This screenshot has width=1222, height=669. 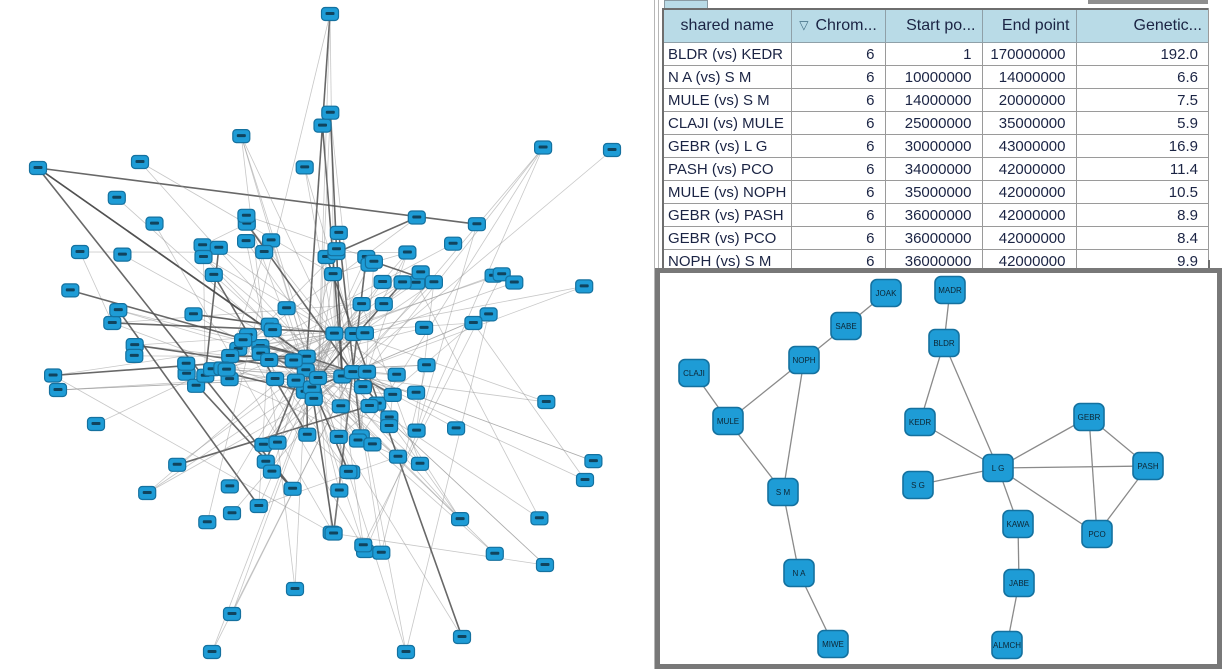 What do you see at coordinates (1142, 77) in the screenshot?
I see `cell-genetic_distance: 6.6` at bounding box center [1142, 77].